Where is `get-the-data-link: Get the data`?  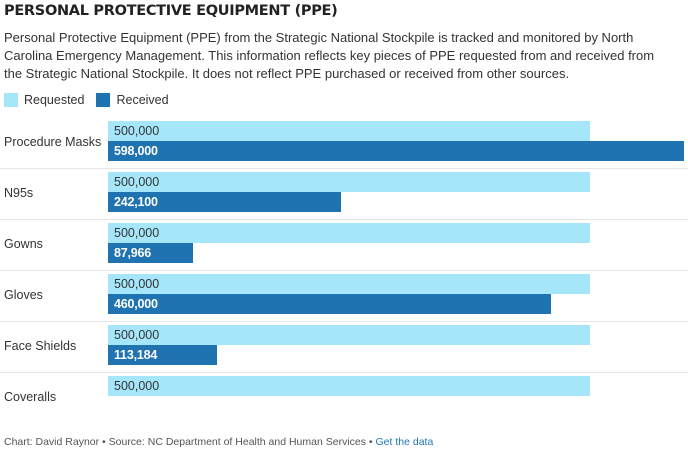
get-the-data-link: Get the data is located at coordinates (404, 442).